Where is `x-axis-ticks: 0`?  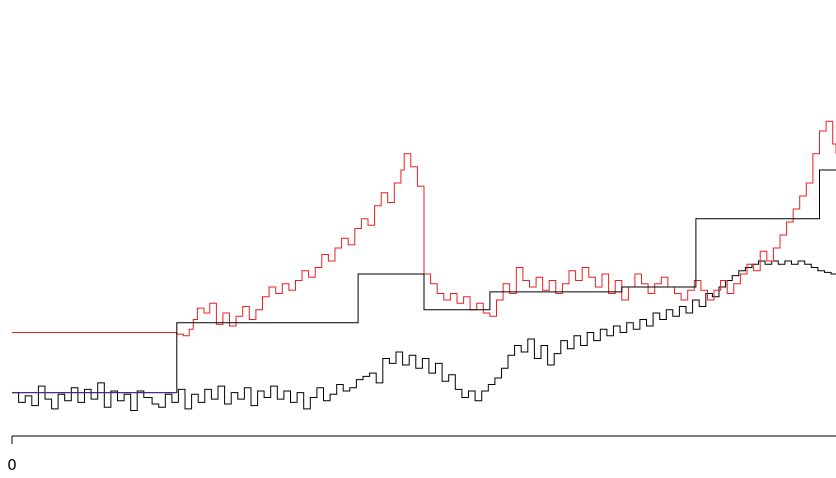
x-axis-ticks: 0 is located at coordinates (12, 455).